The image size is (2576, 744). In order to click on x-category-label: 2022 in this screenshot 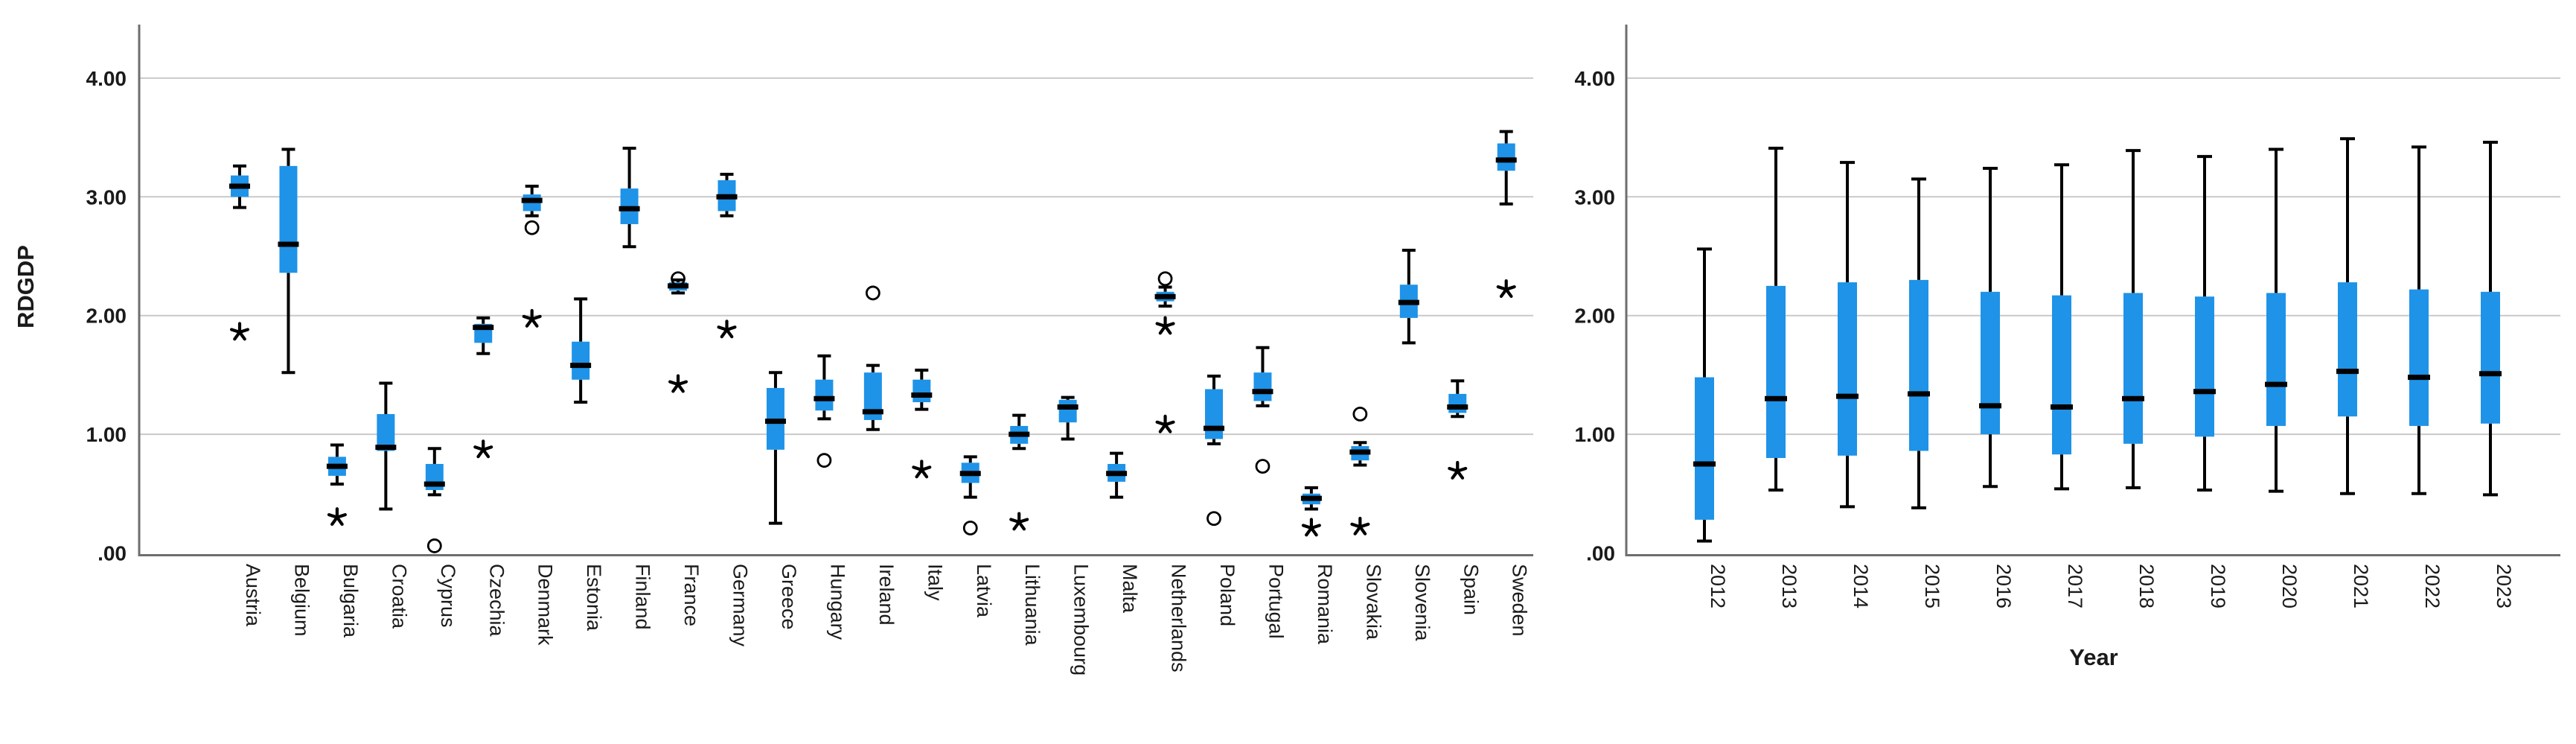, I will do `click(2432, 586)`.